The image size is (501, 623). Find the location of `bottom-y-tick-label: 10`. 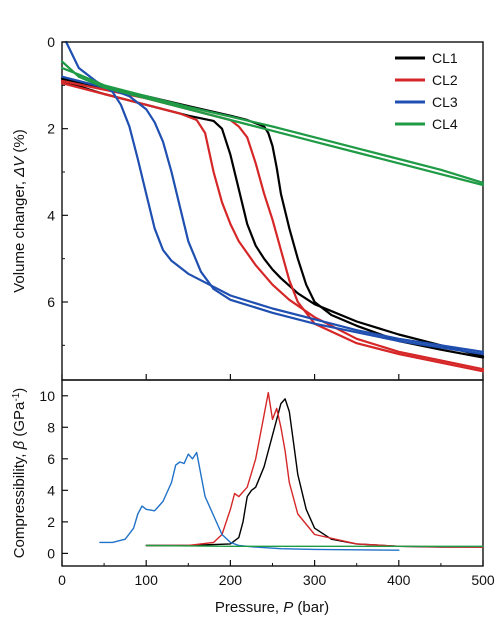

bottom-y-tick-label: 10 is located at coordinates (47, 396).